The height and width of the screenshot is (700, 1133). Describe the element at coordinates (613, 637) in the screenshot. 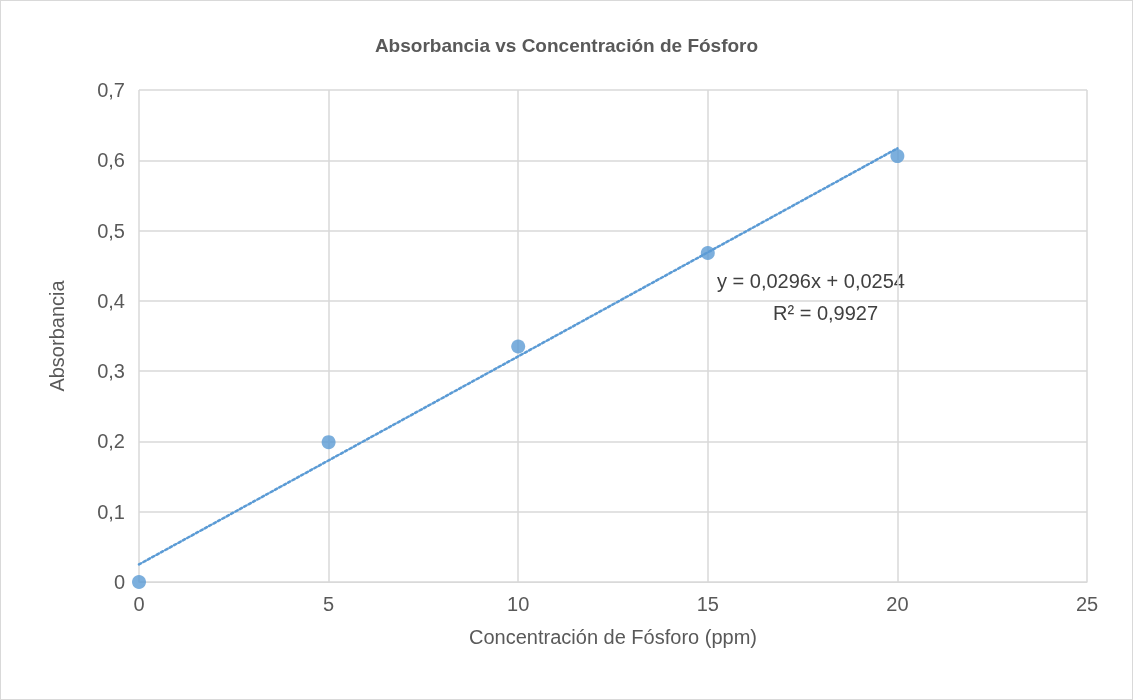

I see `x-axis-title: Concentración de Fósforo (ppm)` at that location.